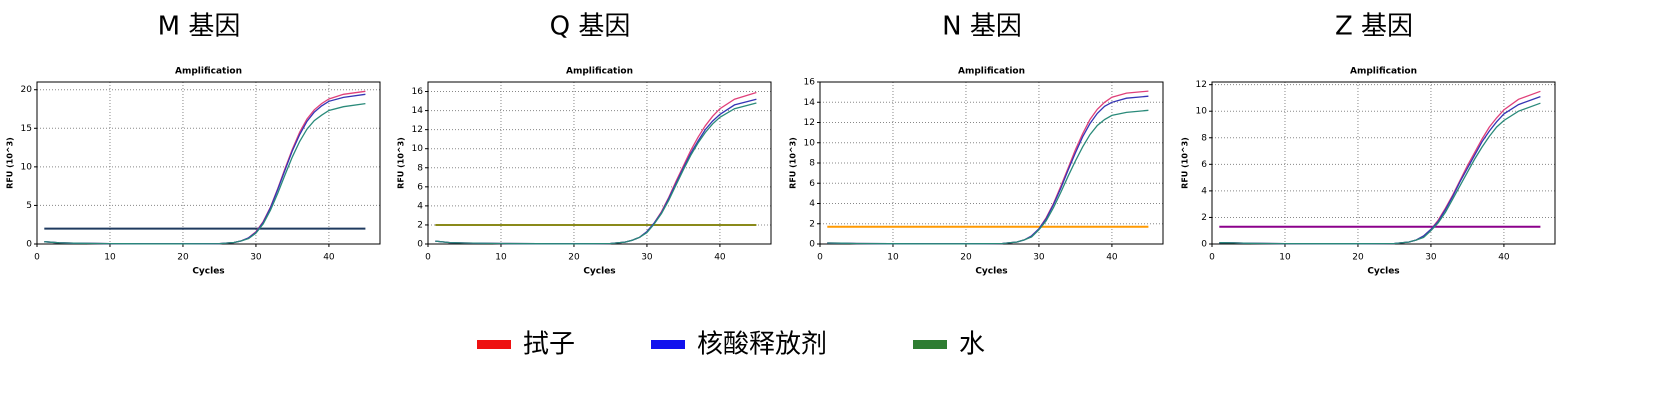 This screenshot has height=402, width=1667. Describe the element at coordinates (29, 206) in the screenshot. I see `y-tick-label: 5` at that location.